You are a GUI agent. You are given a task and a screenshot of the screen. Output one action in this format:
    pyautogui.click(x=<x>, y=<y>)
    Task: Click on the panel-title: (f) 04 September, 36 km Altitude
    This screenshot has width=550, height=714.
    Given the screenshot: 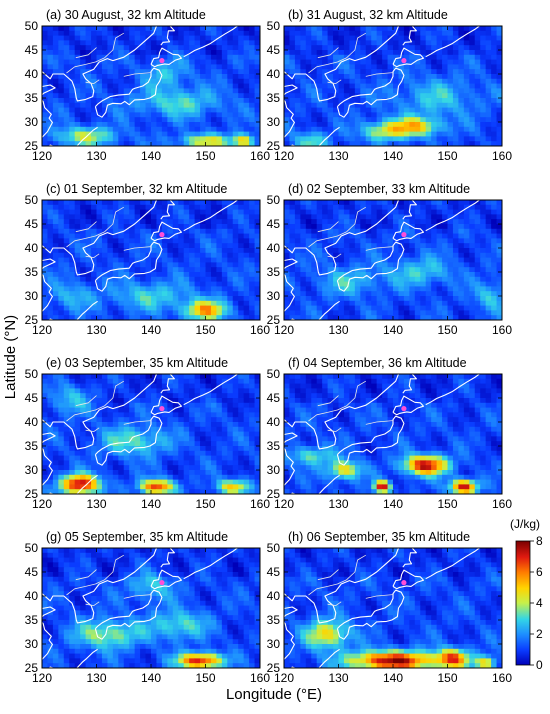 What is the action you would take?
    pyautogui.click(x=377, y=363)
    